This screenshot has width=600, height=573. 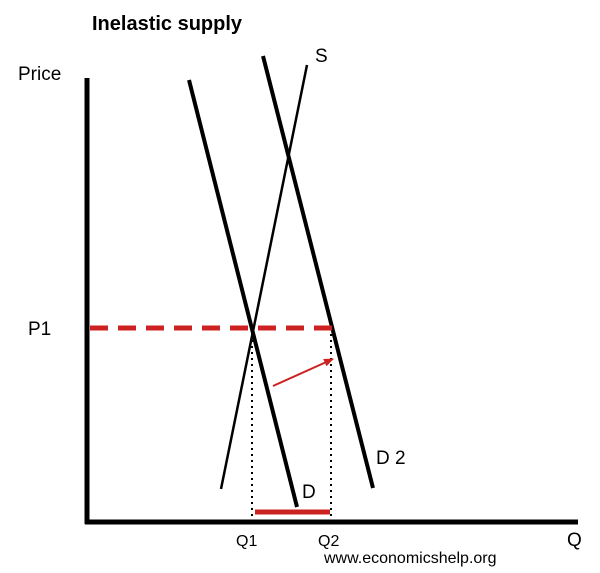 I want to click on source-credit: www.economicshelp.org, so click(x=410, y=558).